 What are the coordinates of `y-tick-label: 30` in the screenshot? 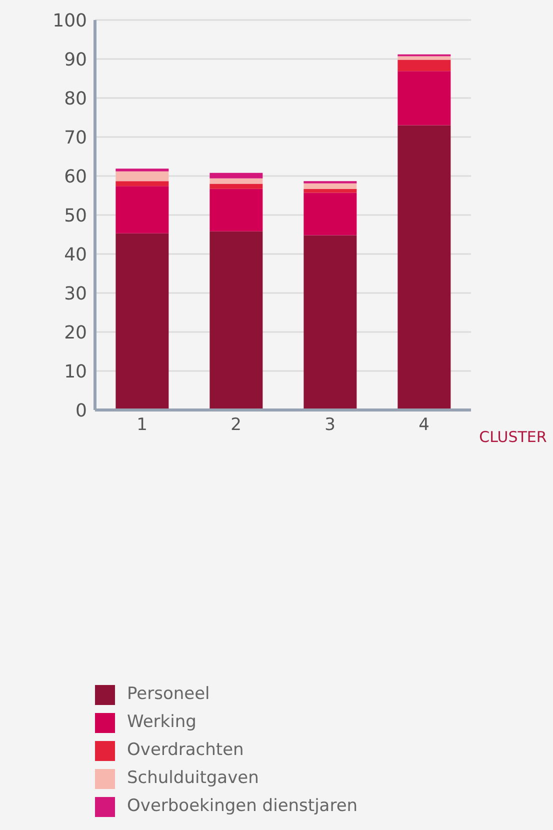 It's located at (75, 293).